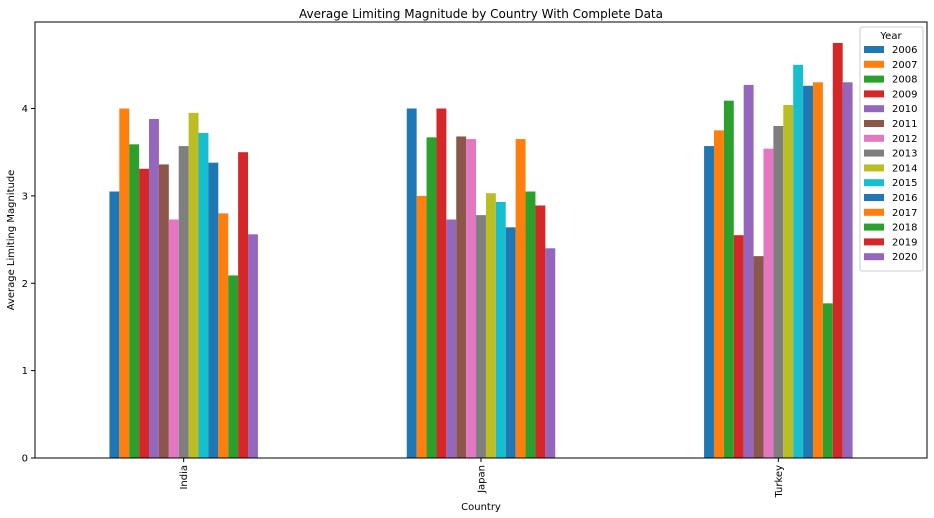 This screenshot has height=518, width=934. I want to click on y-tick-label-1: 1, so click(25, 371).